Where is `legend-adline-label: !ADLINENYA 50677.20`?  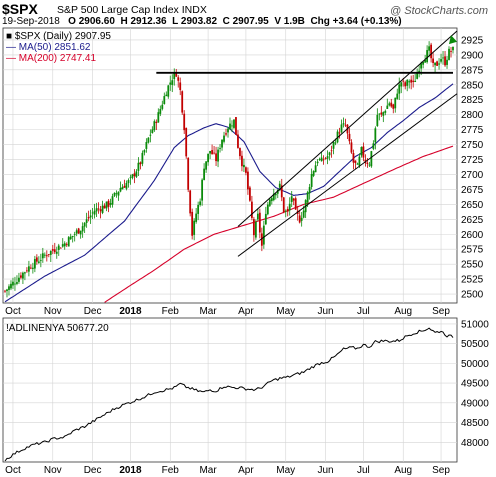 legend-adline-label: !ADLINENYA 50677.20 is located at coordinates (57, 328).